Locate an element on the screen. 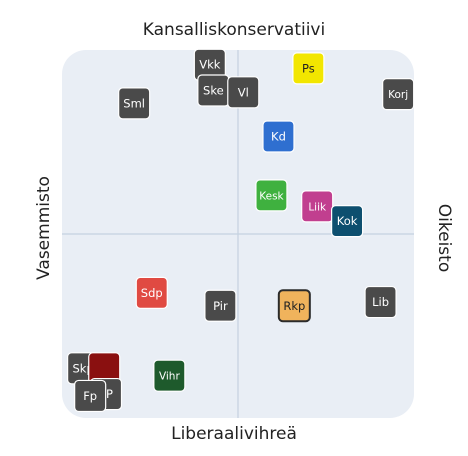  party-marker-label: Sml is located at coordinates (134, 103).